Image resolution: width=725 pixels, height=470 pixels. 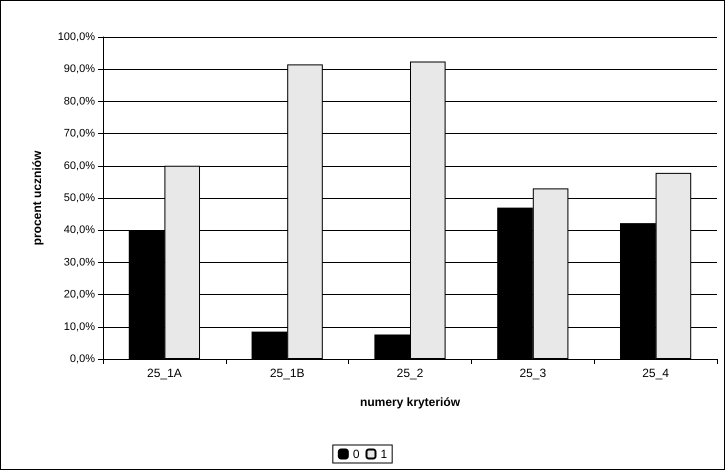 I want to click on y-tick-label: 40,0%, so click(x=80, y=230).